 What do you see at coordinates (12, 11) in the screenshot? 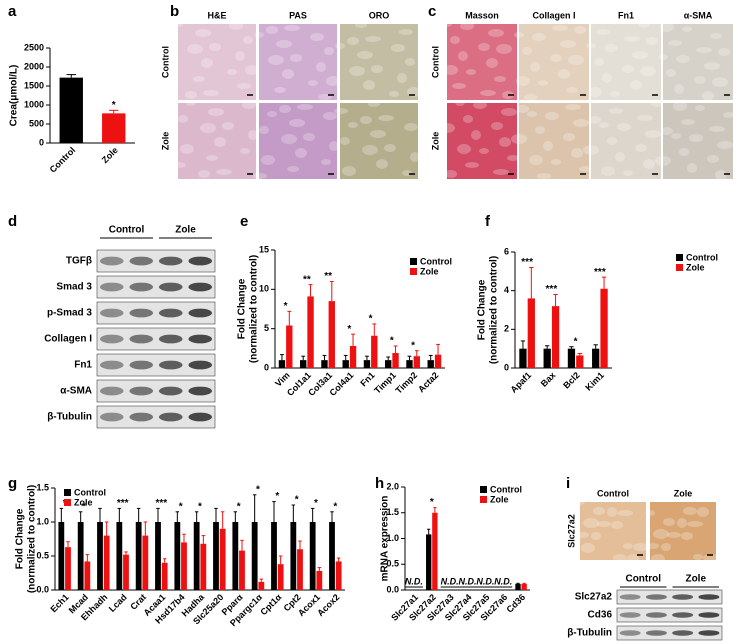
I see `panel-letter: a` at bounding box center [12, 11].